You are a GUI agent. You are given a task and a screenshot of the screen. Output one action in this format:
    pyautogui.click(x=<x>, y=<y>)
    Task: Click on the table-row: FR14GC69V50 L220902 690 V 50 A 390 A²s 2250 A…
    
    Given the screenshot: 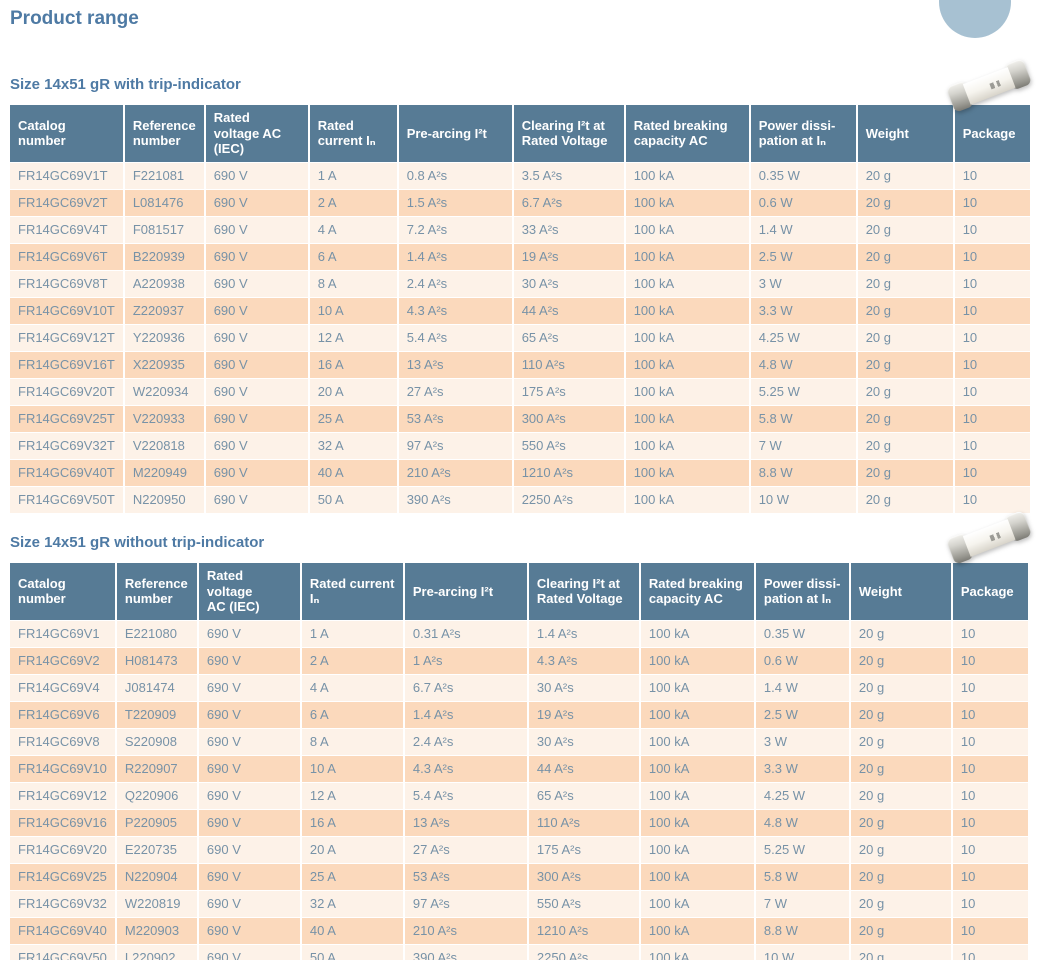 What is the action you would take?
    pyautogui.click(x=519, y=952)
    